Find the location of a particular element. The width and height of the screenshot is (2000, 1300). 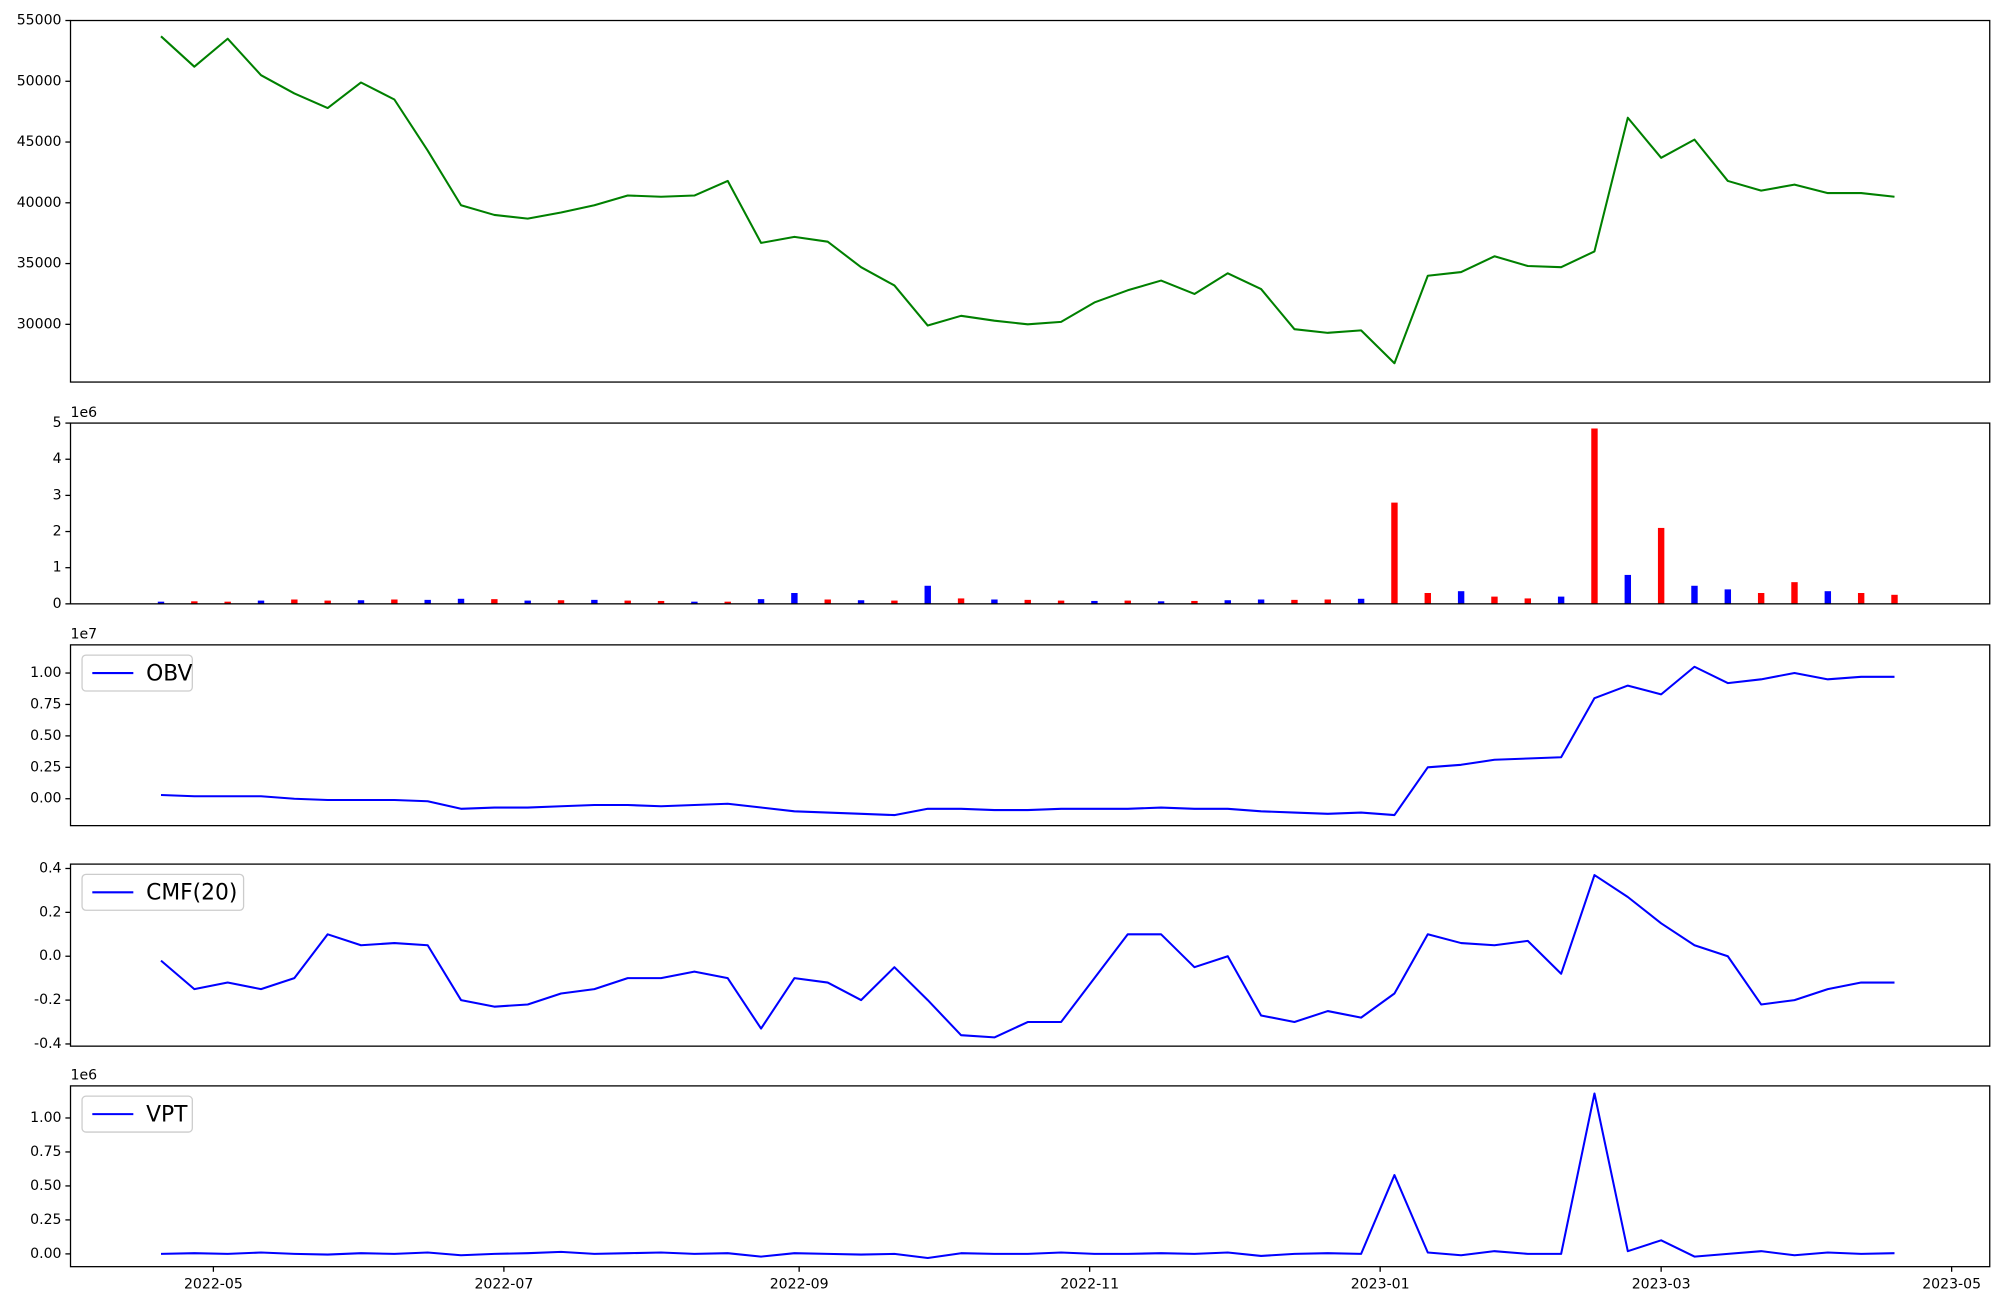

x-tick-label: 2023-05 is located at coordinates (1951, 1285).